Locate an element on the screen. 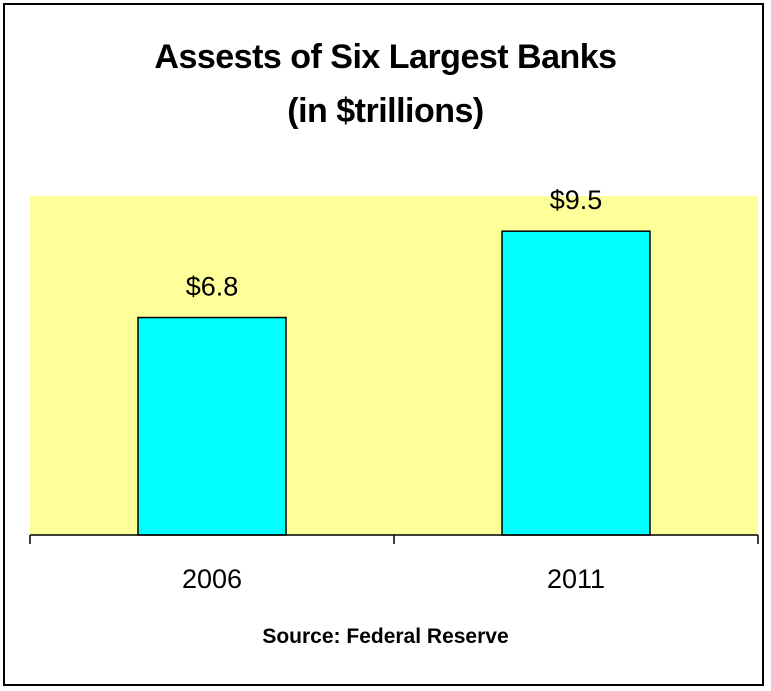 This screenshot has width=771, height=691. chart-source: Source: Federal Reserve is located at coordinates (385, 636).